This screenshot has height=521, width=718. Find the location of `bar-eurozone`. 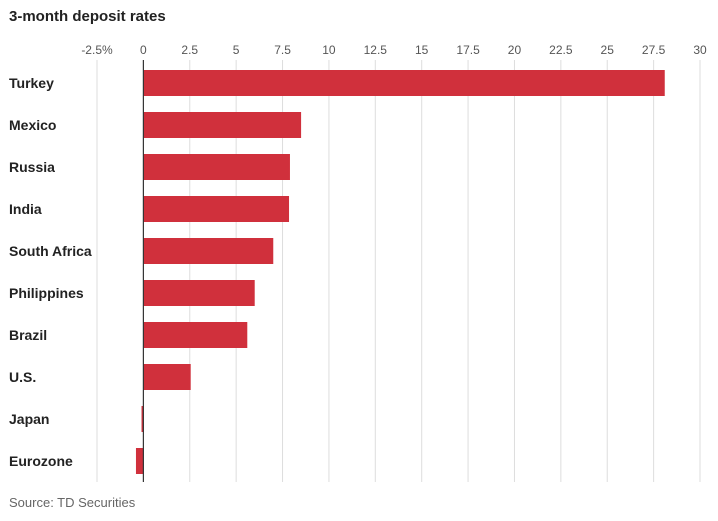

bar-eurozone is located at coordinates (139, 461).